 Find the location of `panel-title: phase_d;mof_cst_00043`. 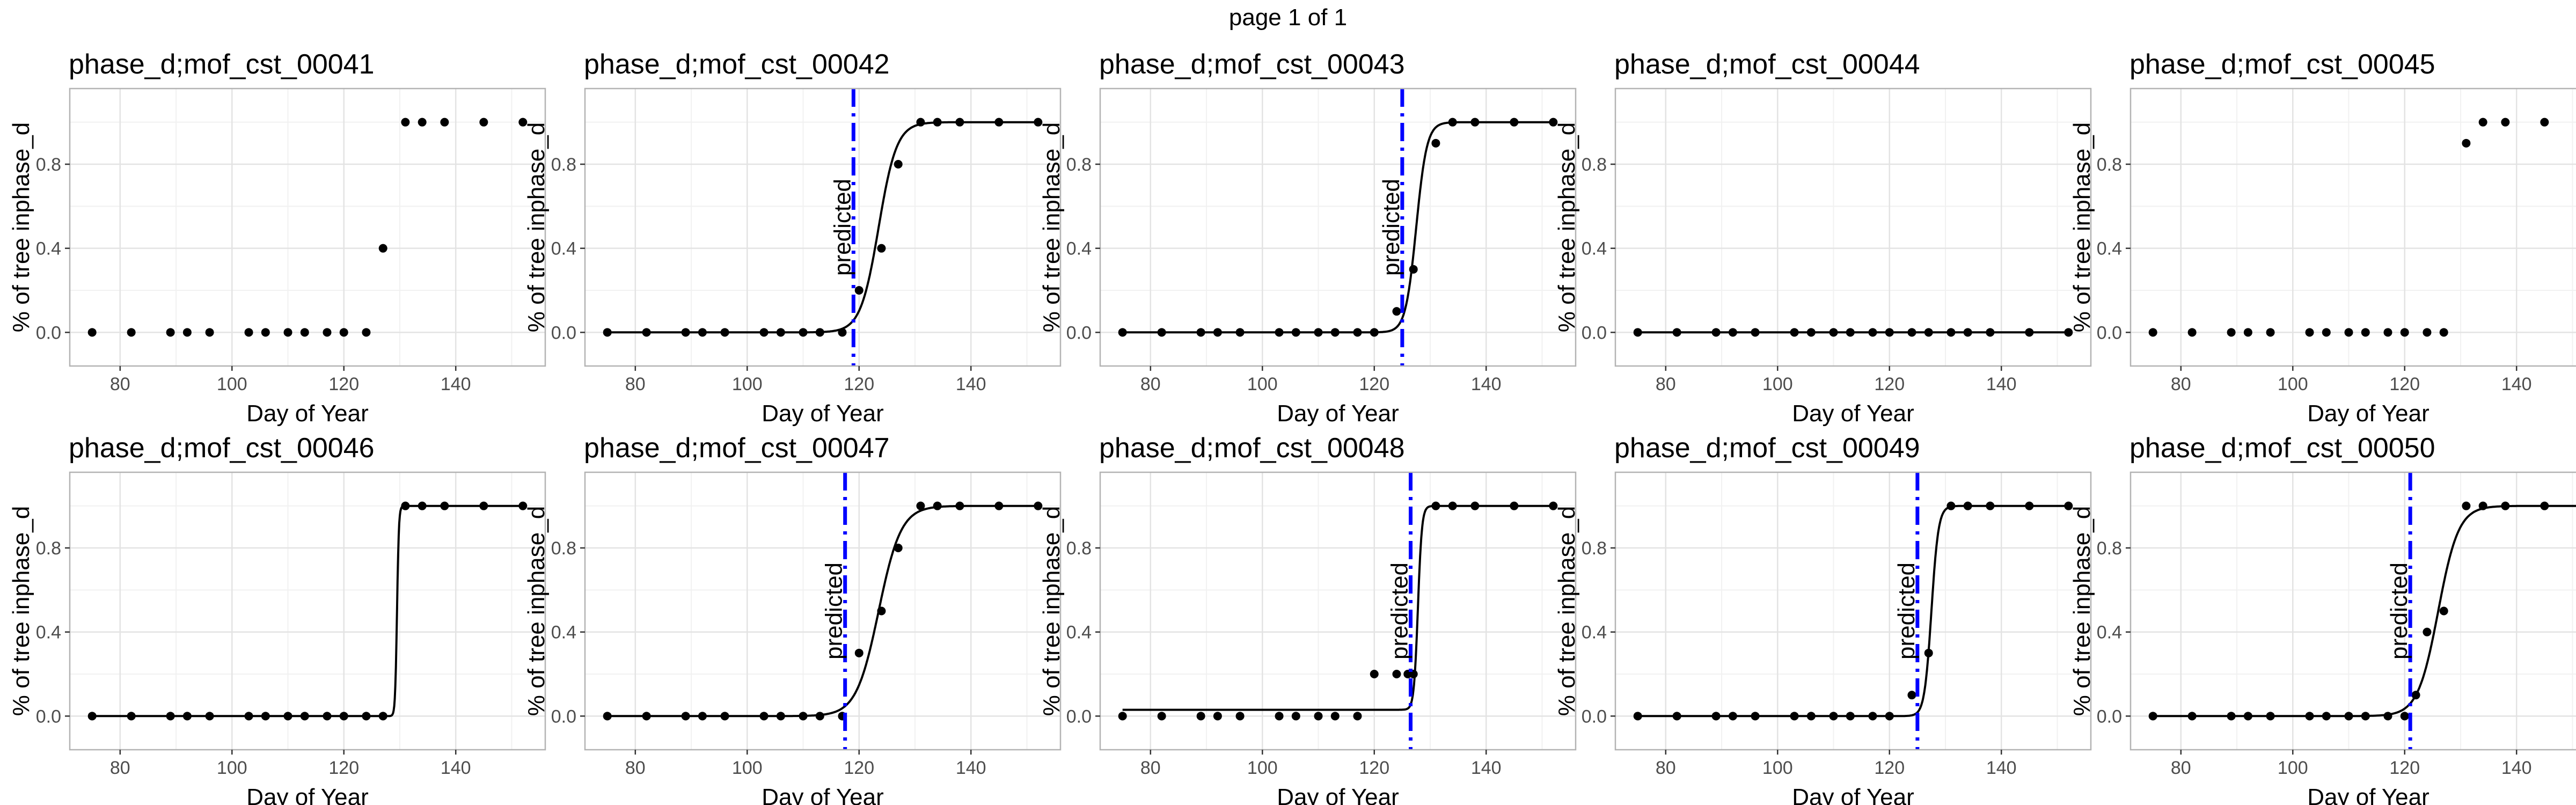

panel-title: phase_d;mof_cst_00043 is located at coordinates (1252, 64).